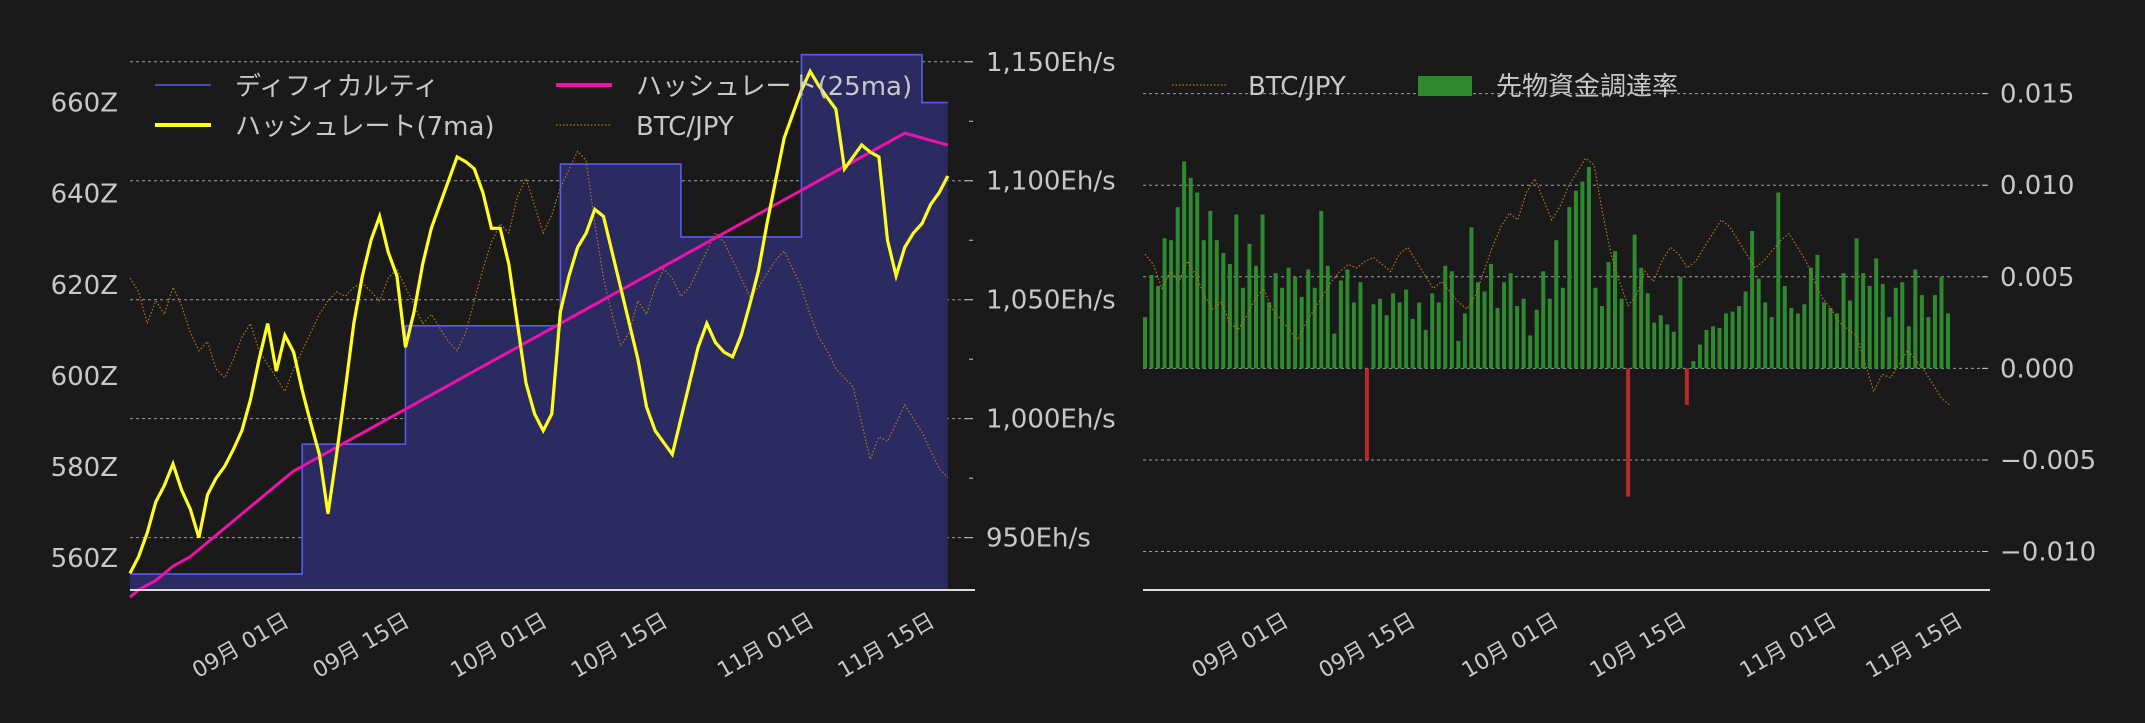 This screenshot has width=2145, height=723. What do you see at coordinates (1547, 281) in the screenshot?
I see `btc-jpy-line-right` at bounding box center [1547, 281].